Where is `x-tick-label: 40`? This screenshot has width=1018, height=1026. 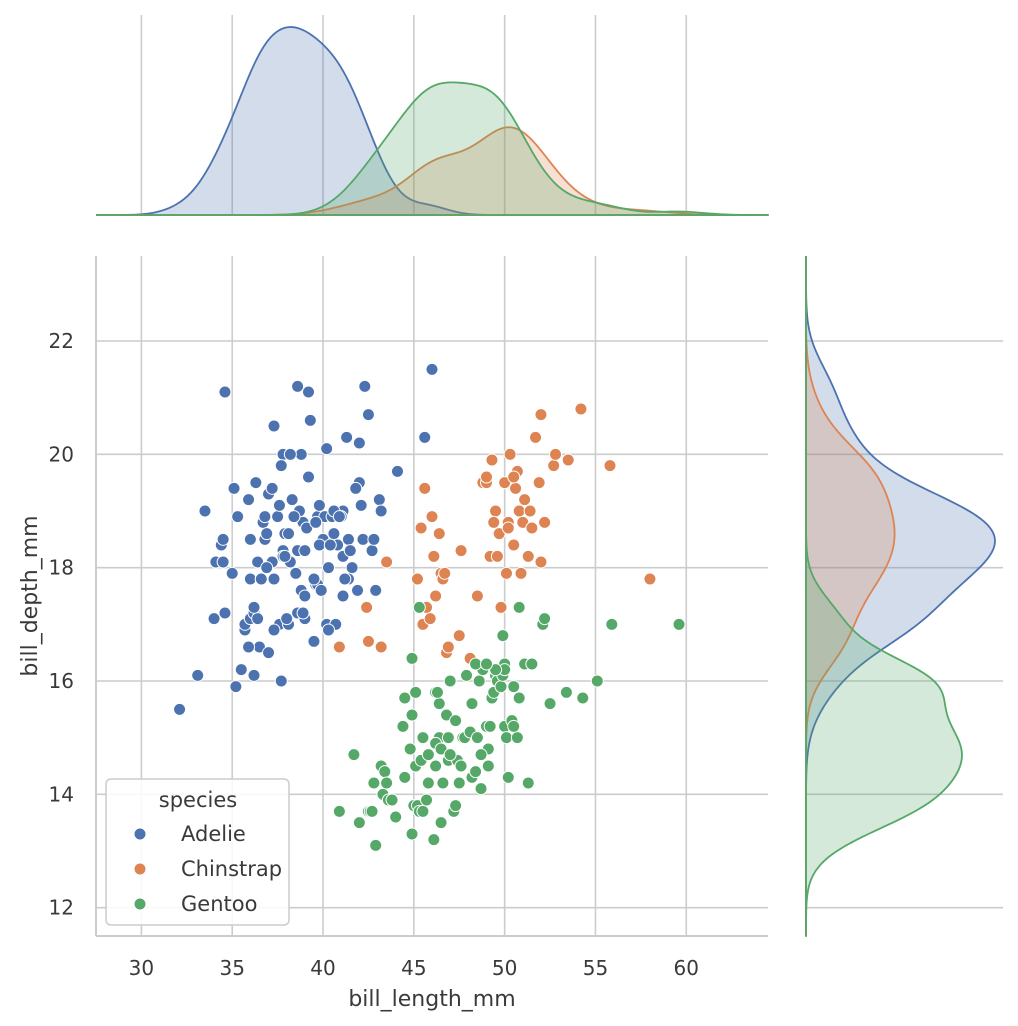 x-tick-label: 40 is located at coordinates (322, 968).